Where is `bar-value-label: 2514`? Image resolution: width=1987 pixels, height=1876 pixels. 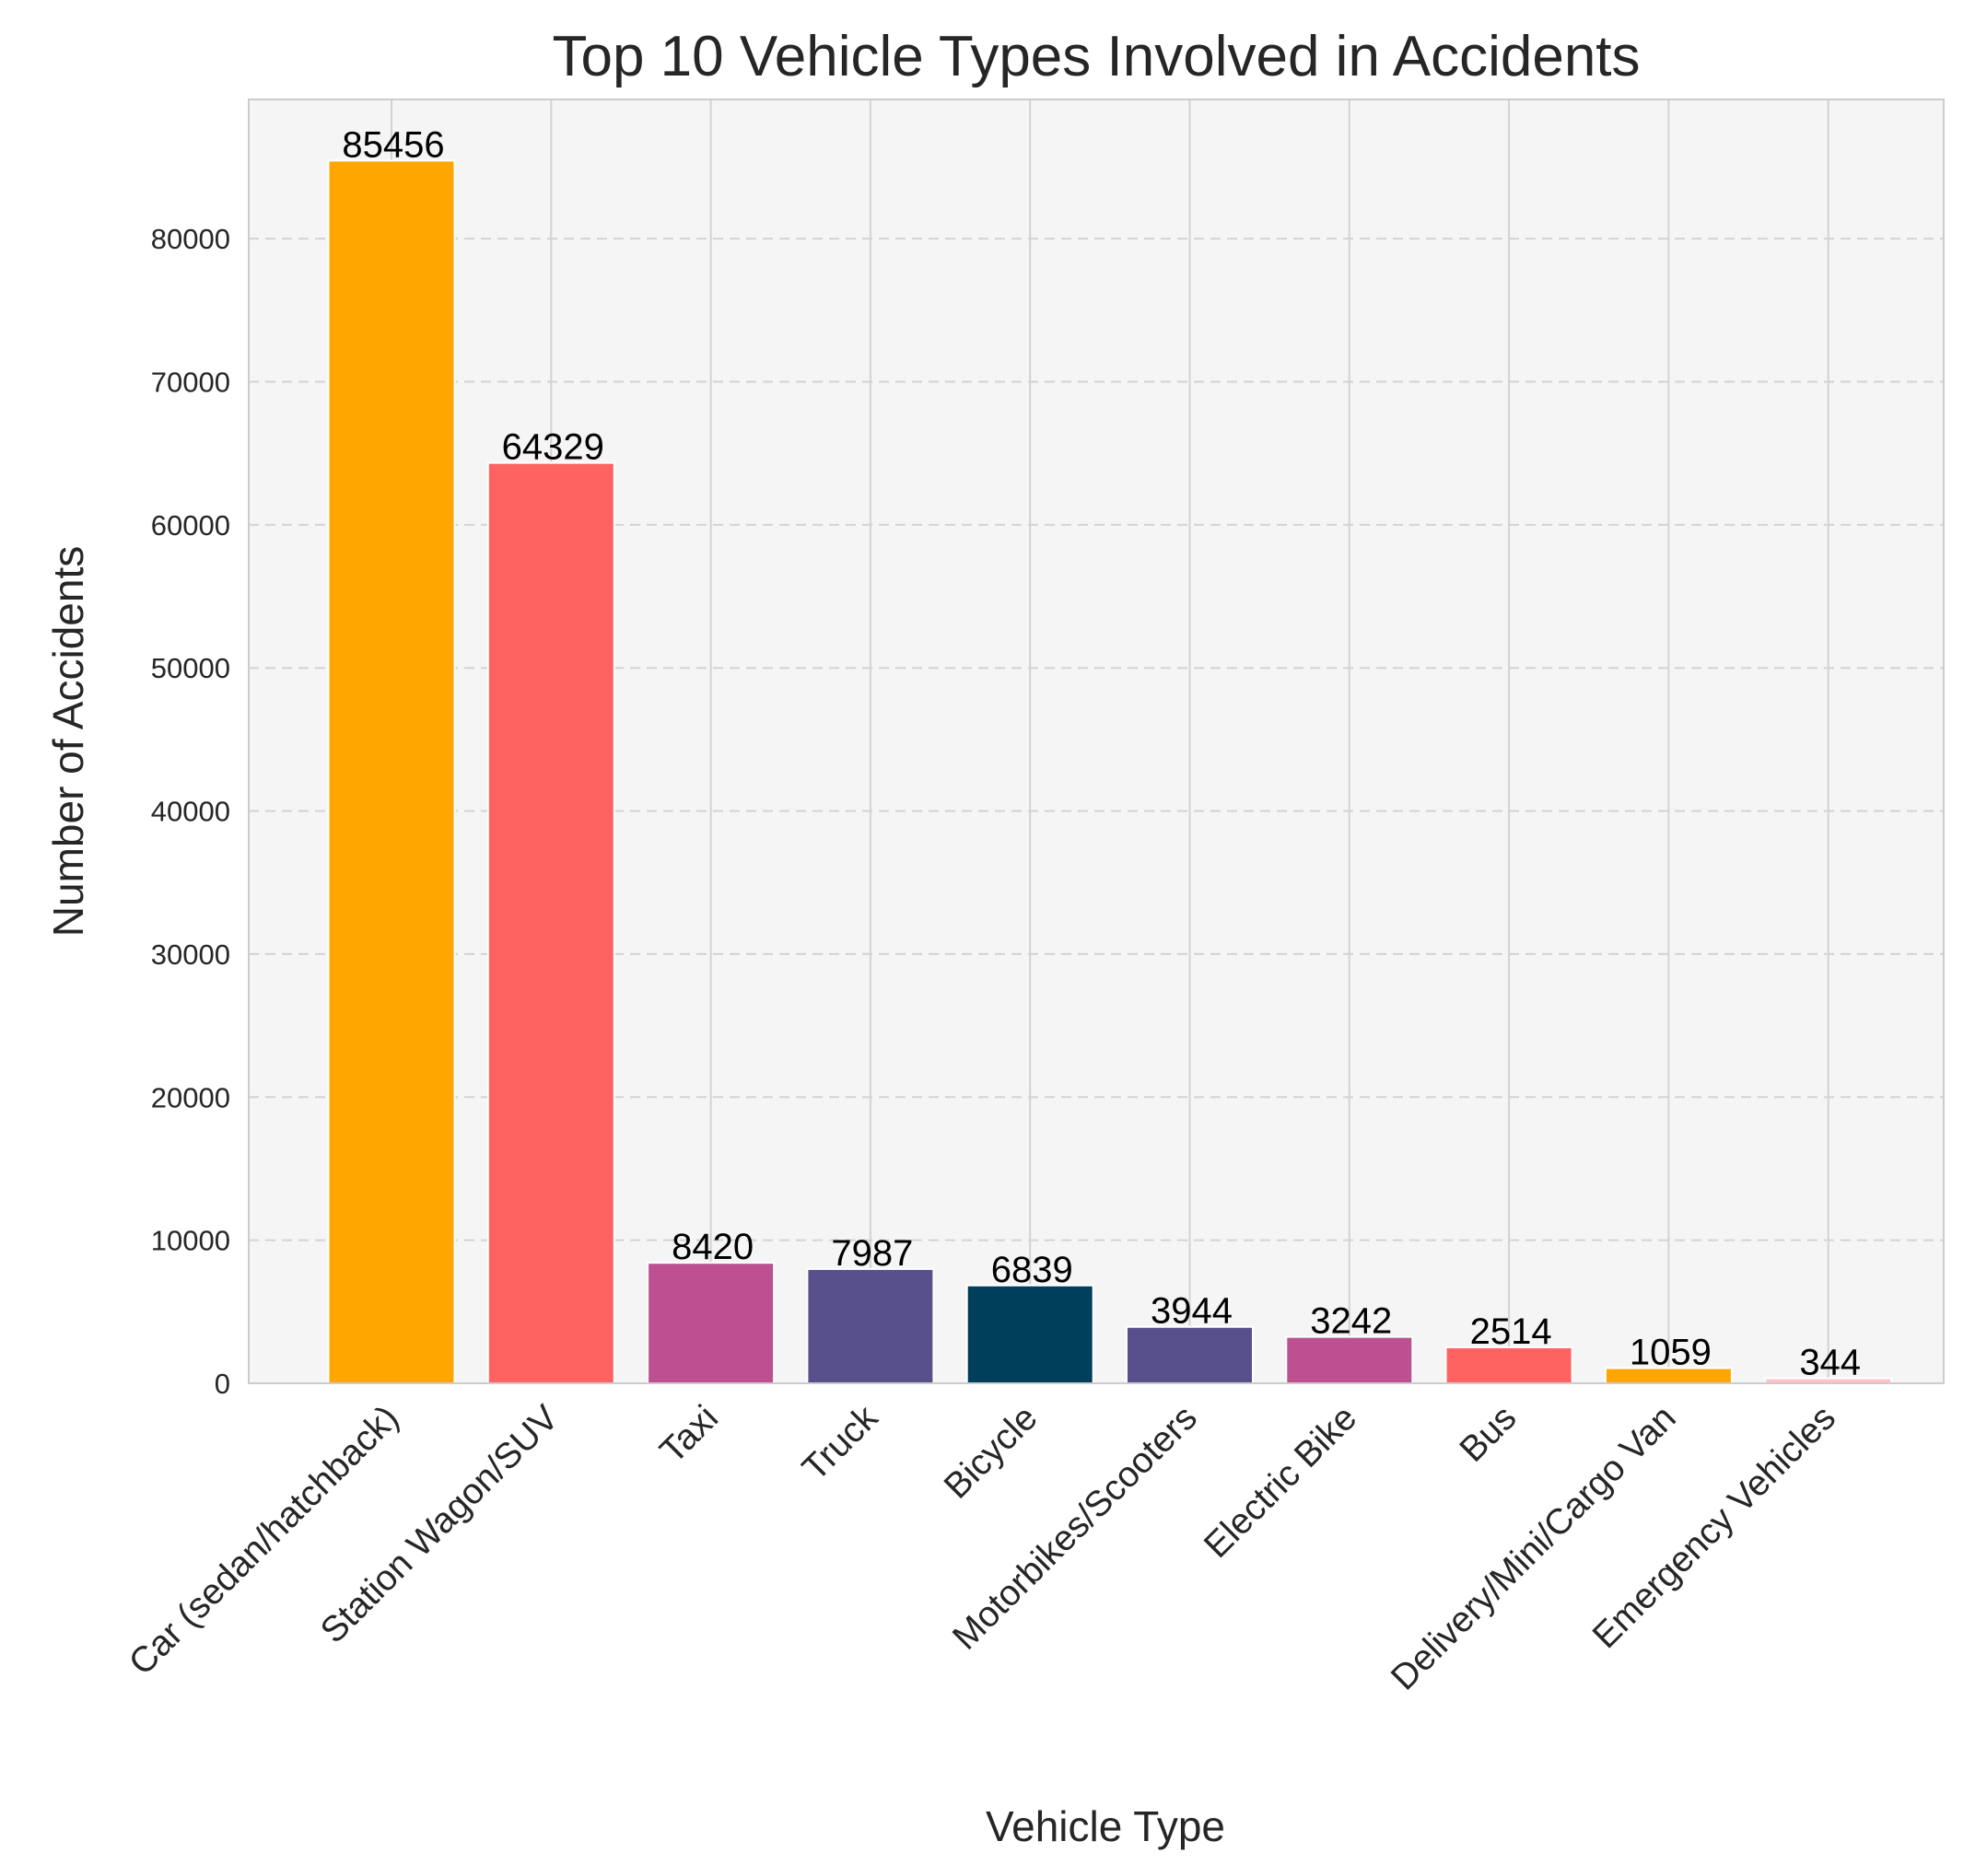
bar-value-label: 2514 is located at coordinates (1511, 1331).